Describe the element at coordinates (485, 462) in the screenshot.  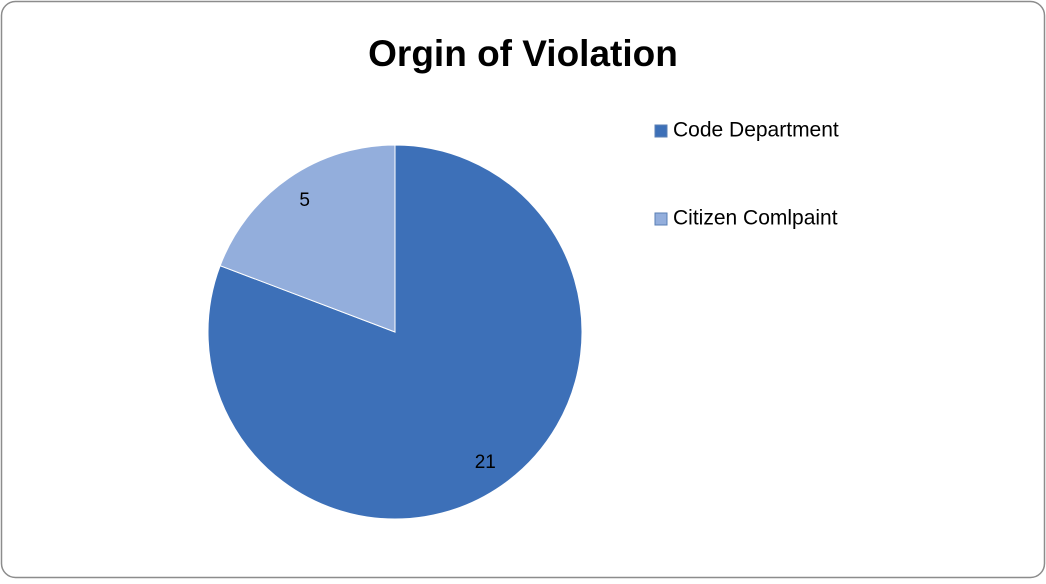
I see `data-label: 21` at that location.